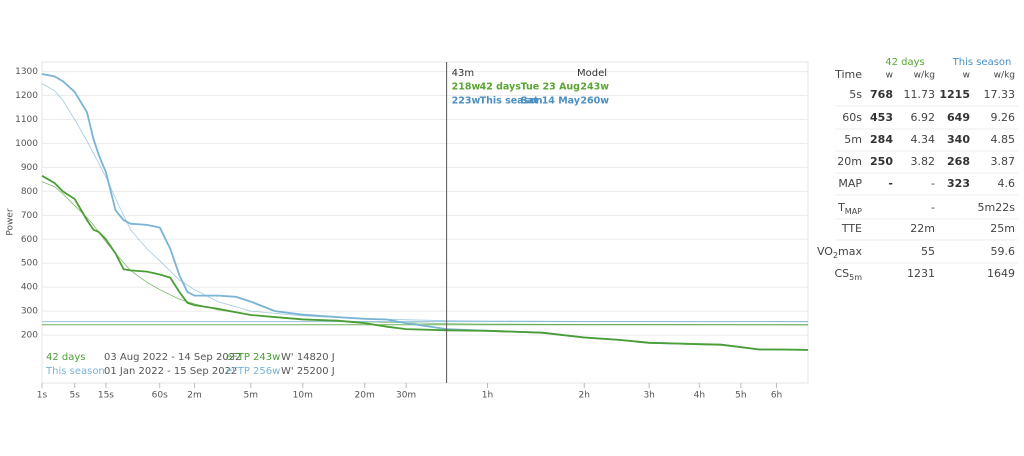  Describe the element at coordinates (511, 101) in the screenshot. I see `cursor-name: This season` at that location.